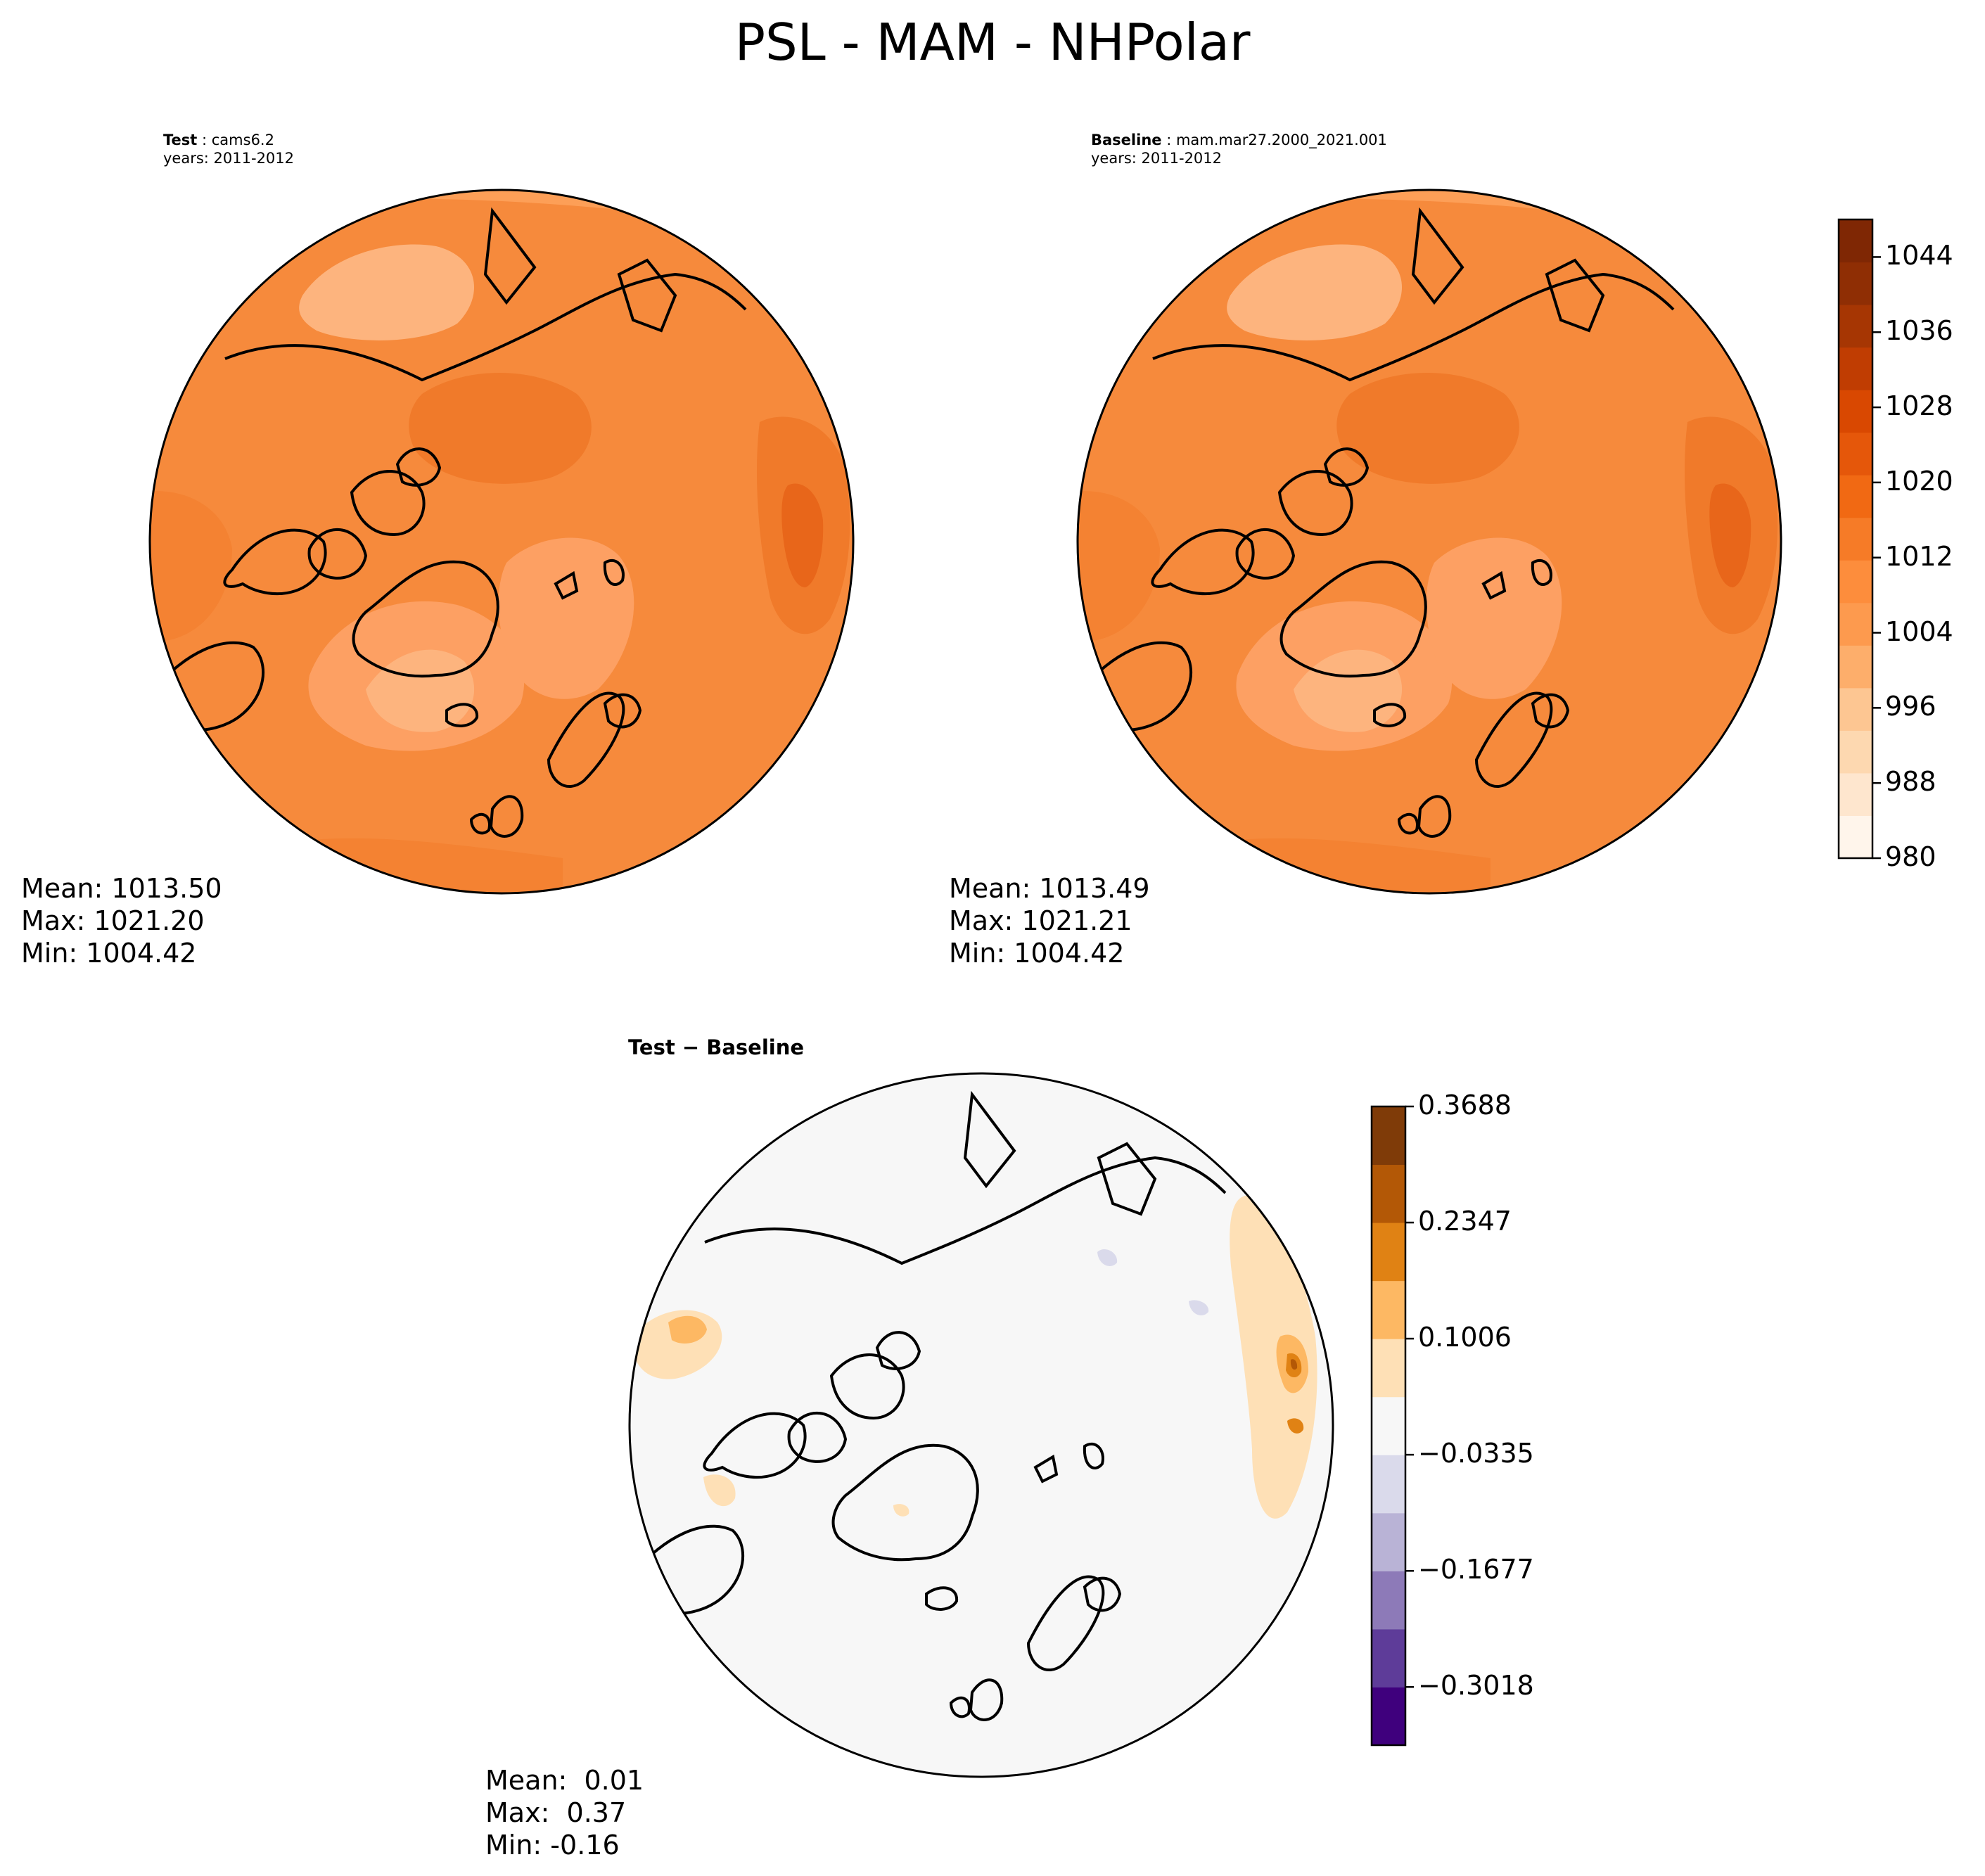 The image size is (1985, 1876). What do you see at coordinates (1476, 1454) in the screenshot?
I see `difference-colorbar-tick-label: −0.0335` at bounding box center [1476, 1454].